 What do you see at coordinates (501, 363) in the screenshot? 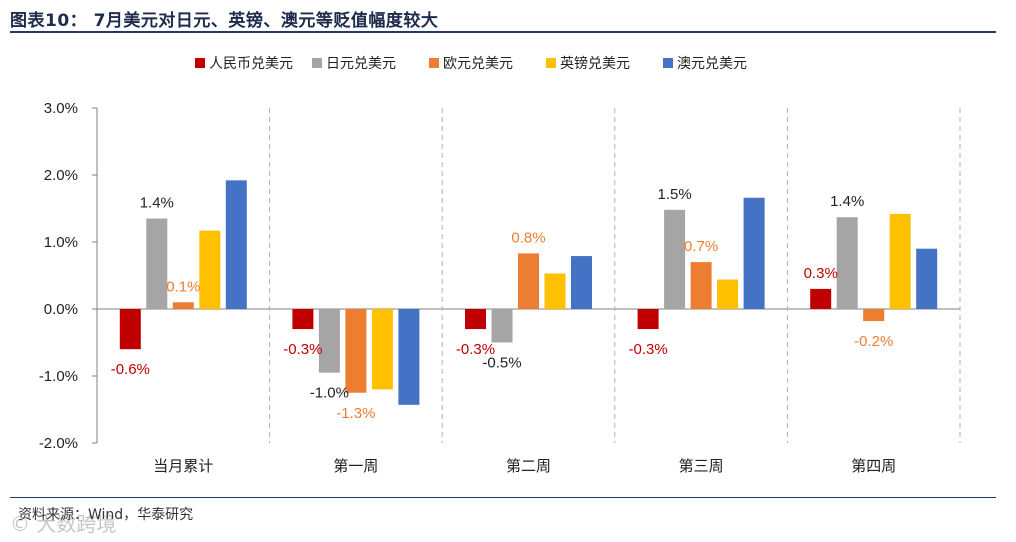
I see `data-label: -0.5%` at bounding box center [501, 363].